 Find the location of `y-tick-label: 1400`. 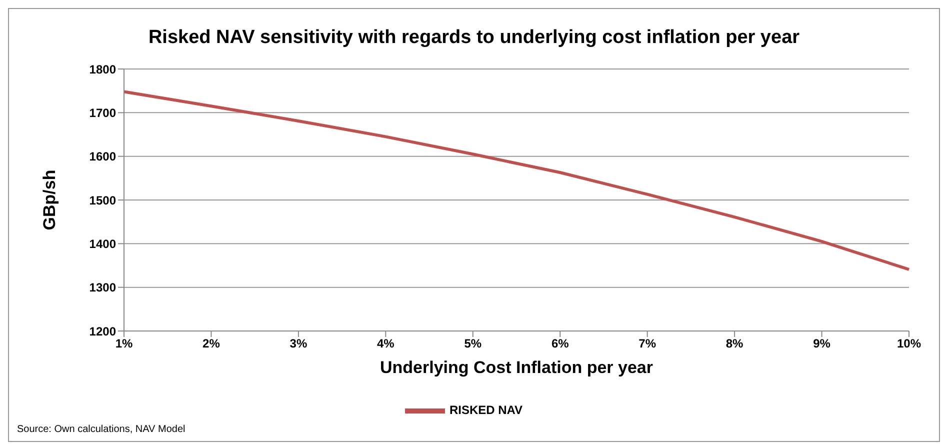

y-tick-label: 1400 is located at coordinates (102, 243).